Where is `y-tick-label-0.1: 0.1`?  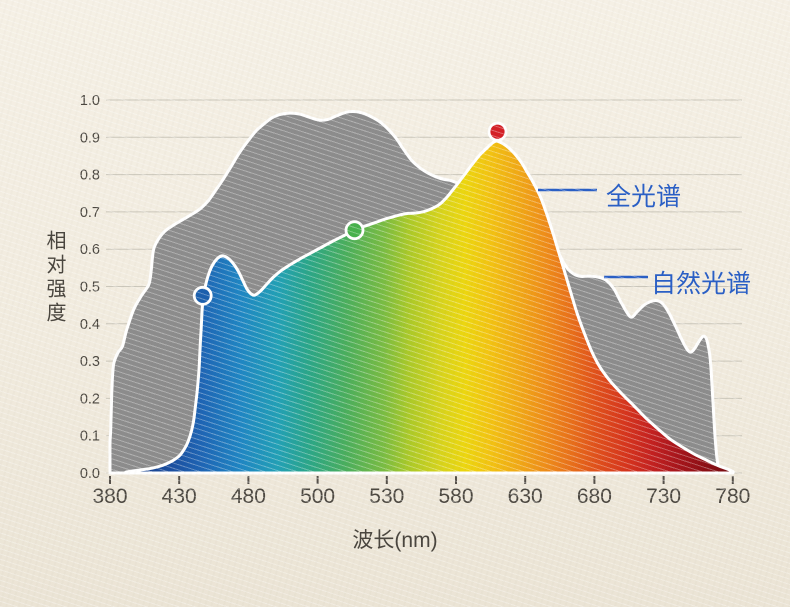
y-tick-label-0.1: 0.1 is located at coordinates (90, 437).